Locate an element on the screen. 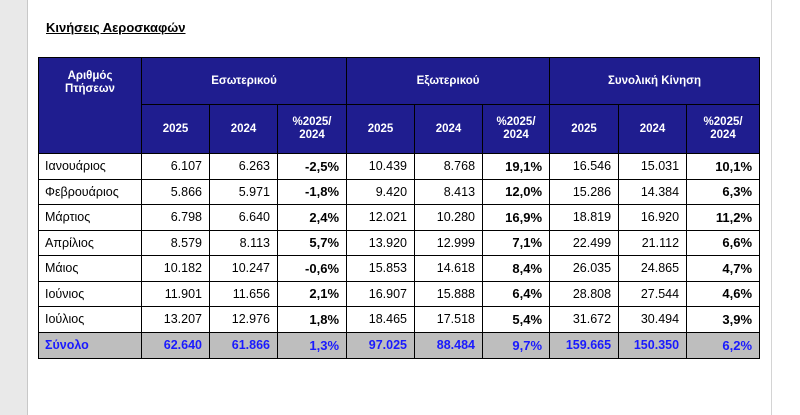 The image size is (800, 415). document-title: Κινήσεις Αεροσκαφών is located at coordinates (116, 27).